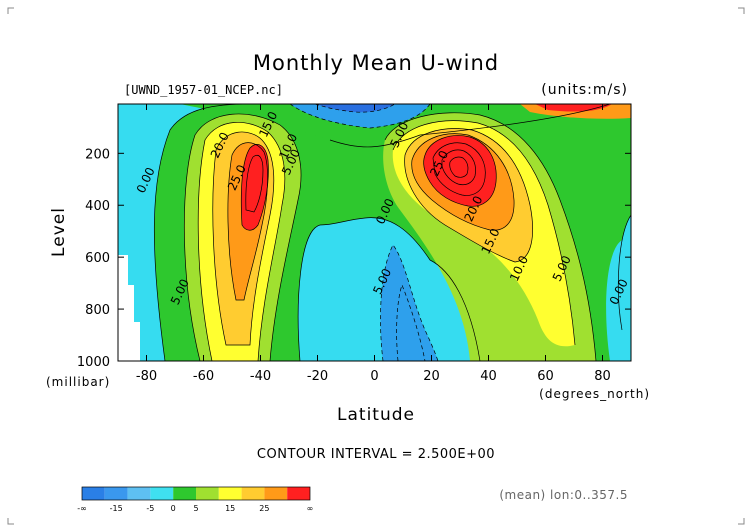  Describe the element at coordinates (488, 376) in the screenshot. I see `x-tick-label: 40` at that location.